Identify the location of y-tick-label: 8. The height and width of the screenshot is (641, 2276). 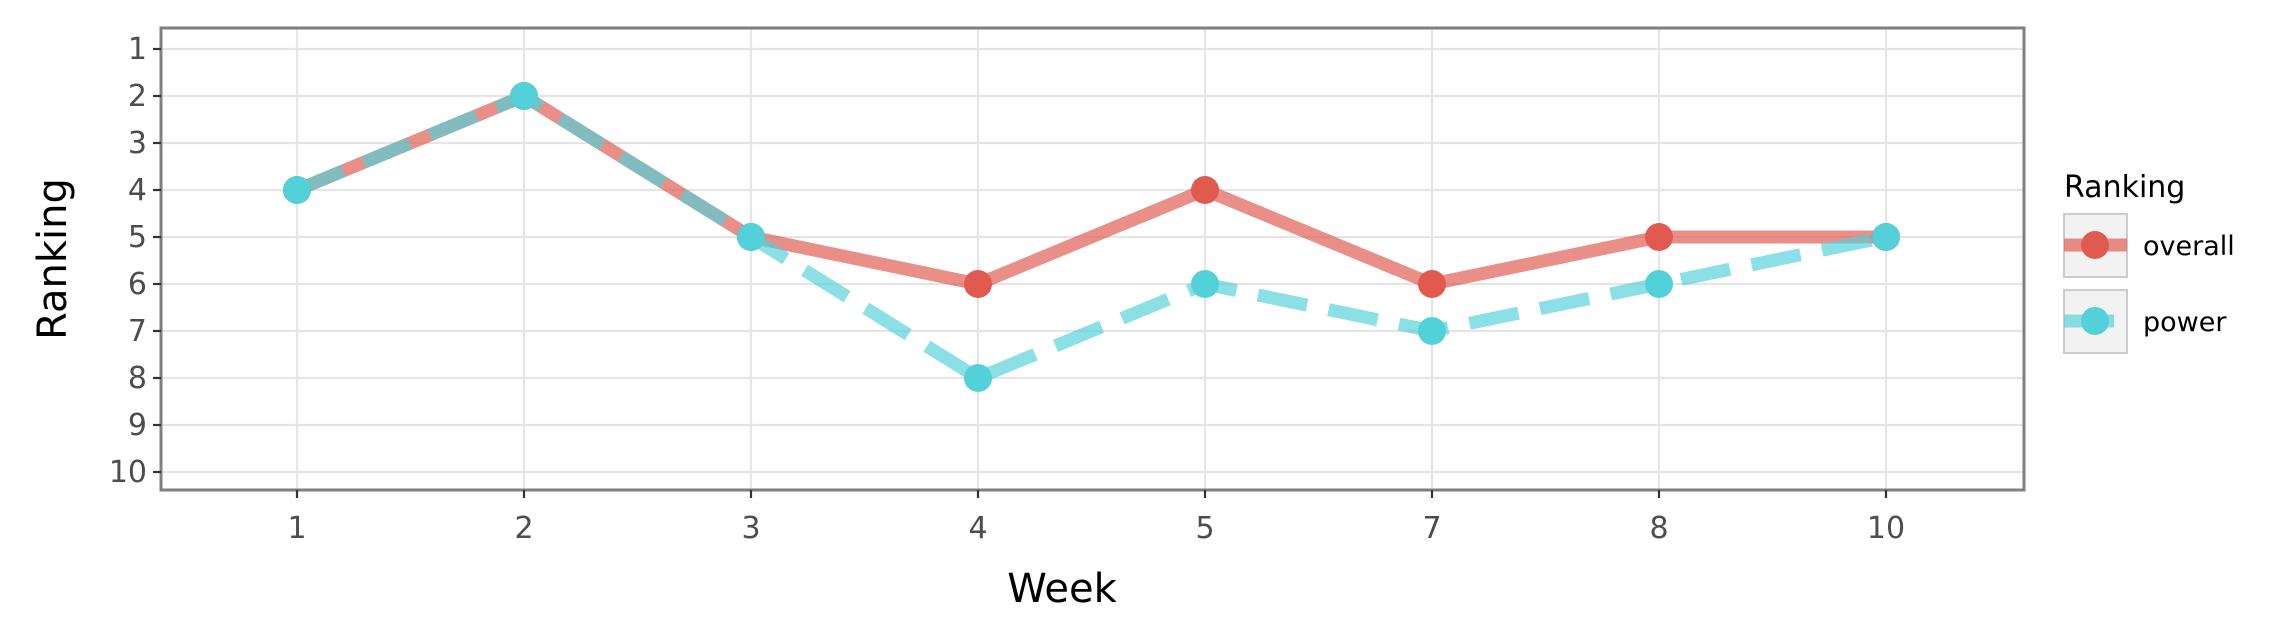
(137, 378).